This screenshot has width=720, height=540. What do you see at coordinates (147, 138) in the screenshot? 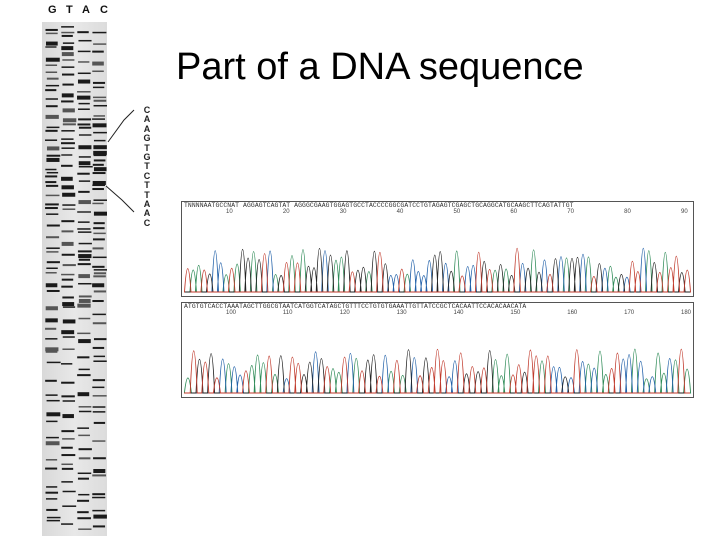
I see `read-base: G` at bounding box center [147, 138].